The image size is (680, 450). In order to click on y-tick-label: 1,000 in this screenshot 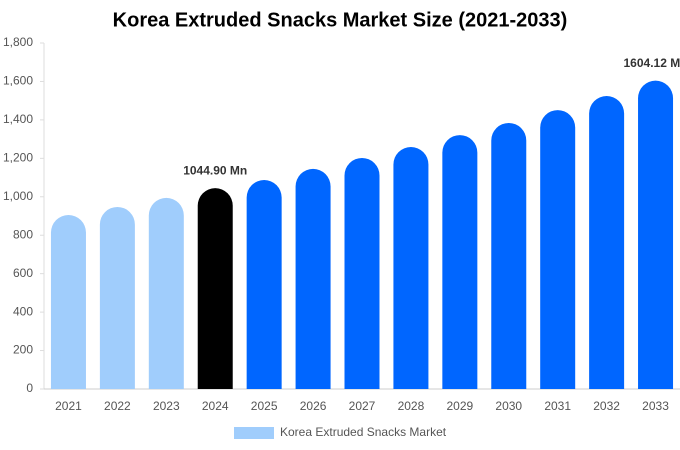, I will do `click(18, 196)`.